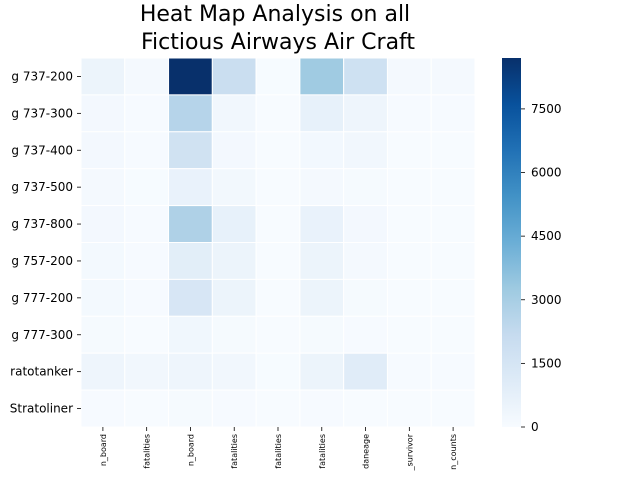 The height and width of the screenshot is (480, 640). Describe the element at coordinates (546, 300) in the screenshot. I see `colorbar-tick-label: 3000` at that location.